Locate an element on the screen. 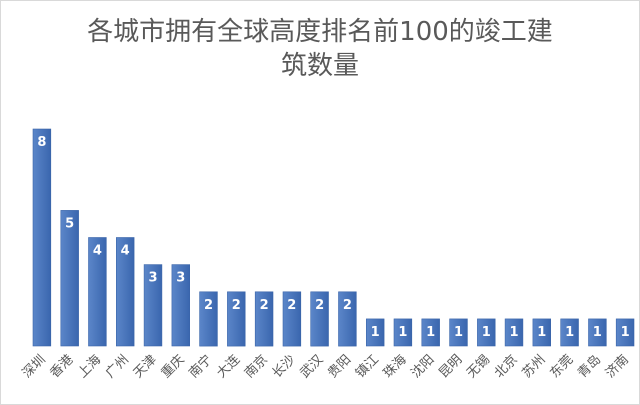 Image resolution: width=640 pixels, height=405 pixels. data-label-16: 1 is located at coordinates (486, 332).